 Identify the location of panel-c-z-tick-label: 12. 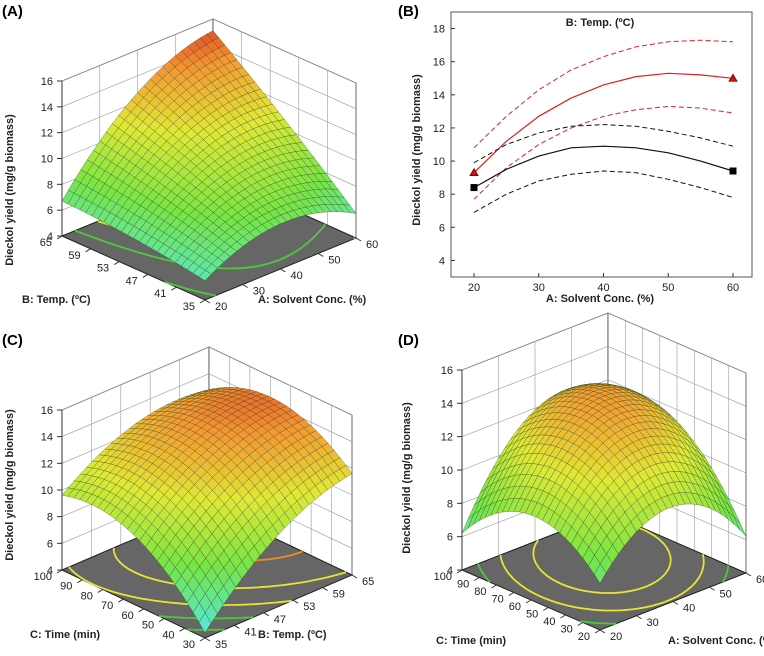
(47, 464).